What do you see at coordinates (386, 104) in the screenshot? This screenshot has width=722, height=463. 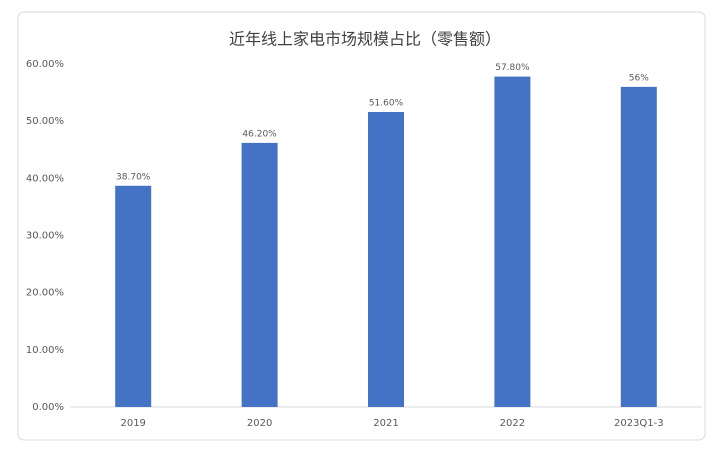 I see `value-label: 51.60%` at bounding box center [386, 104].